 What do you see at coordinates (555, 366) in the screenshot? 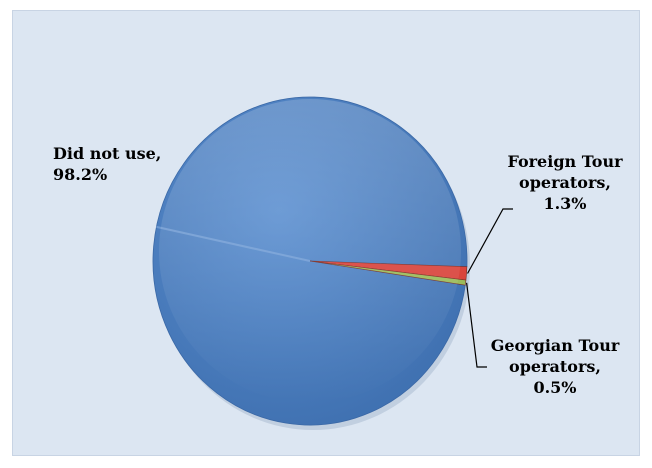
I see `slice-label-georgian-tour-operators: Georgian Tour operators, 0.5%` at bounding box center [555, 366].